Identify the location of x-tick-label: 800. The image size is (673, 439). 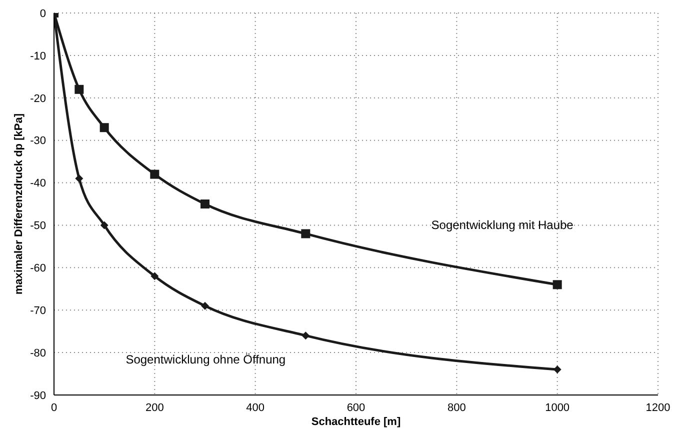
(456, 408).